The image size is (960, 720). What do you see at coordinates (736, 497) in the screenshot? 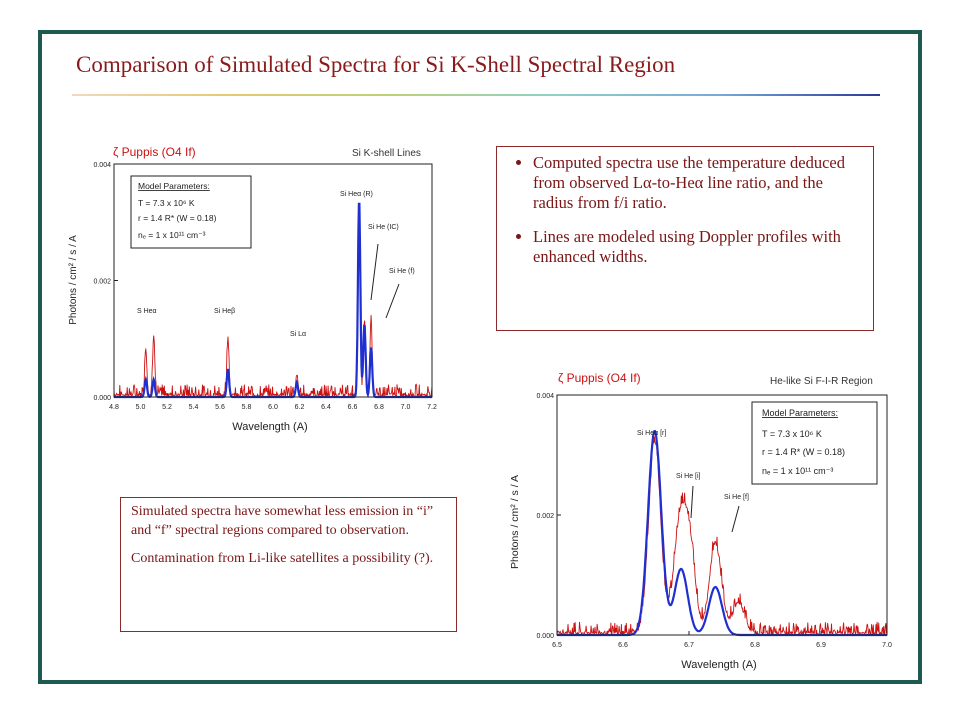
I see `chart2-annotation: Si He [f]` at bounding box center [736, 497].